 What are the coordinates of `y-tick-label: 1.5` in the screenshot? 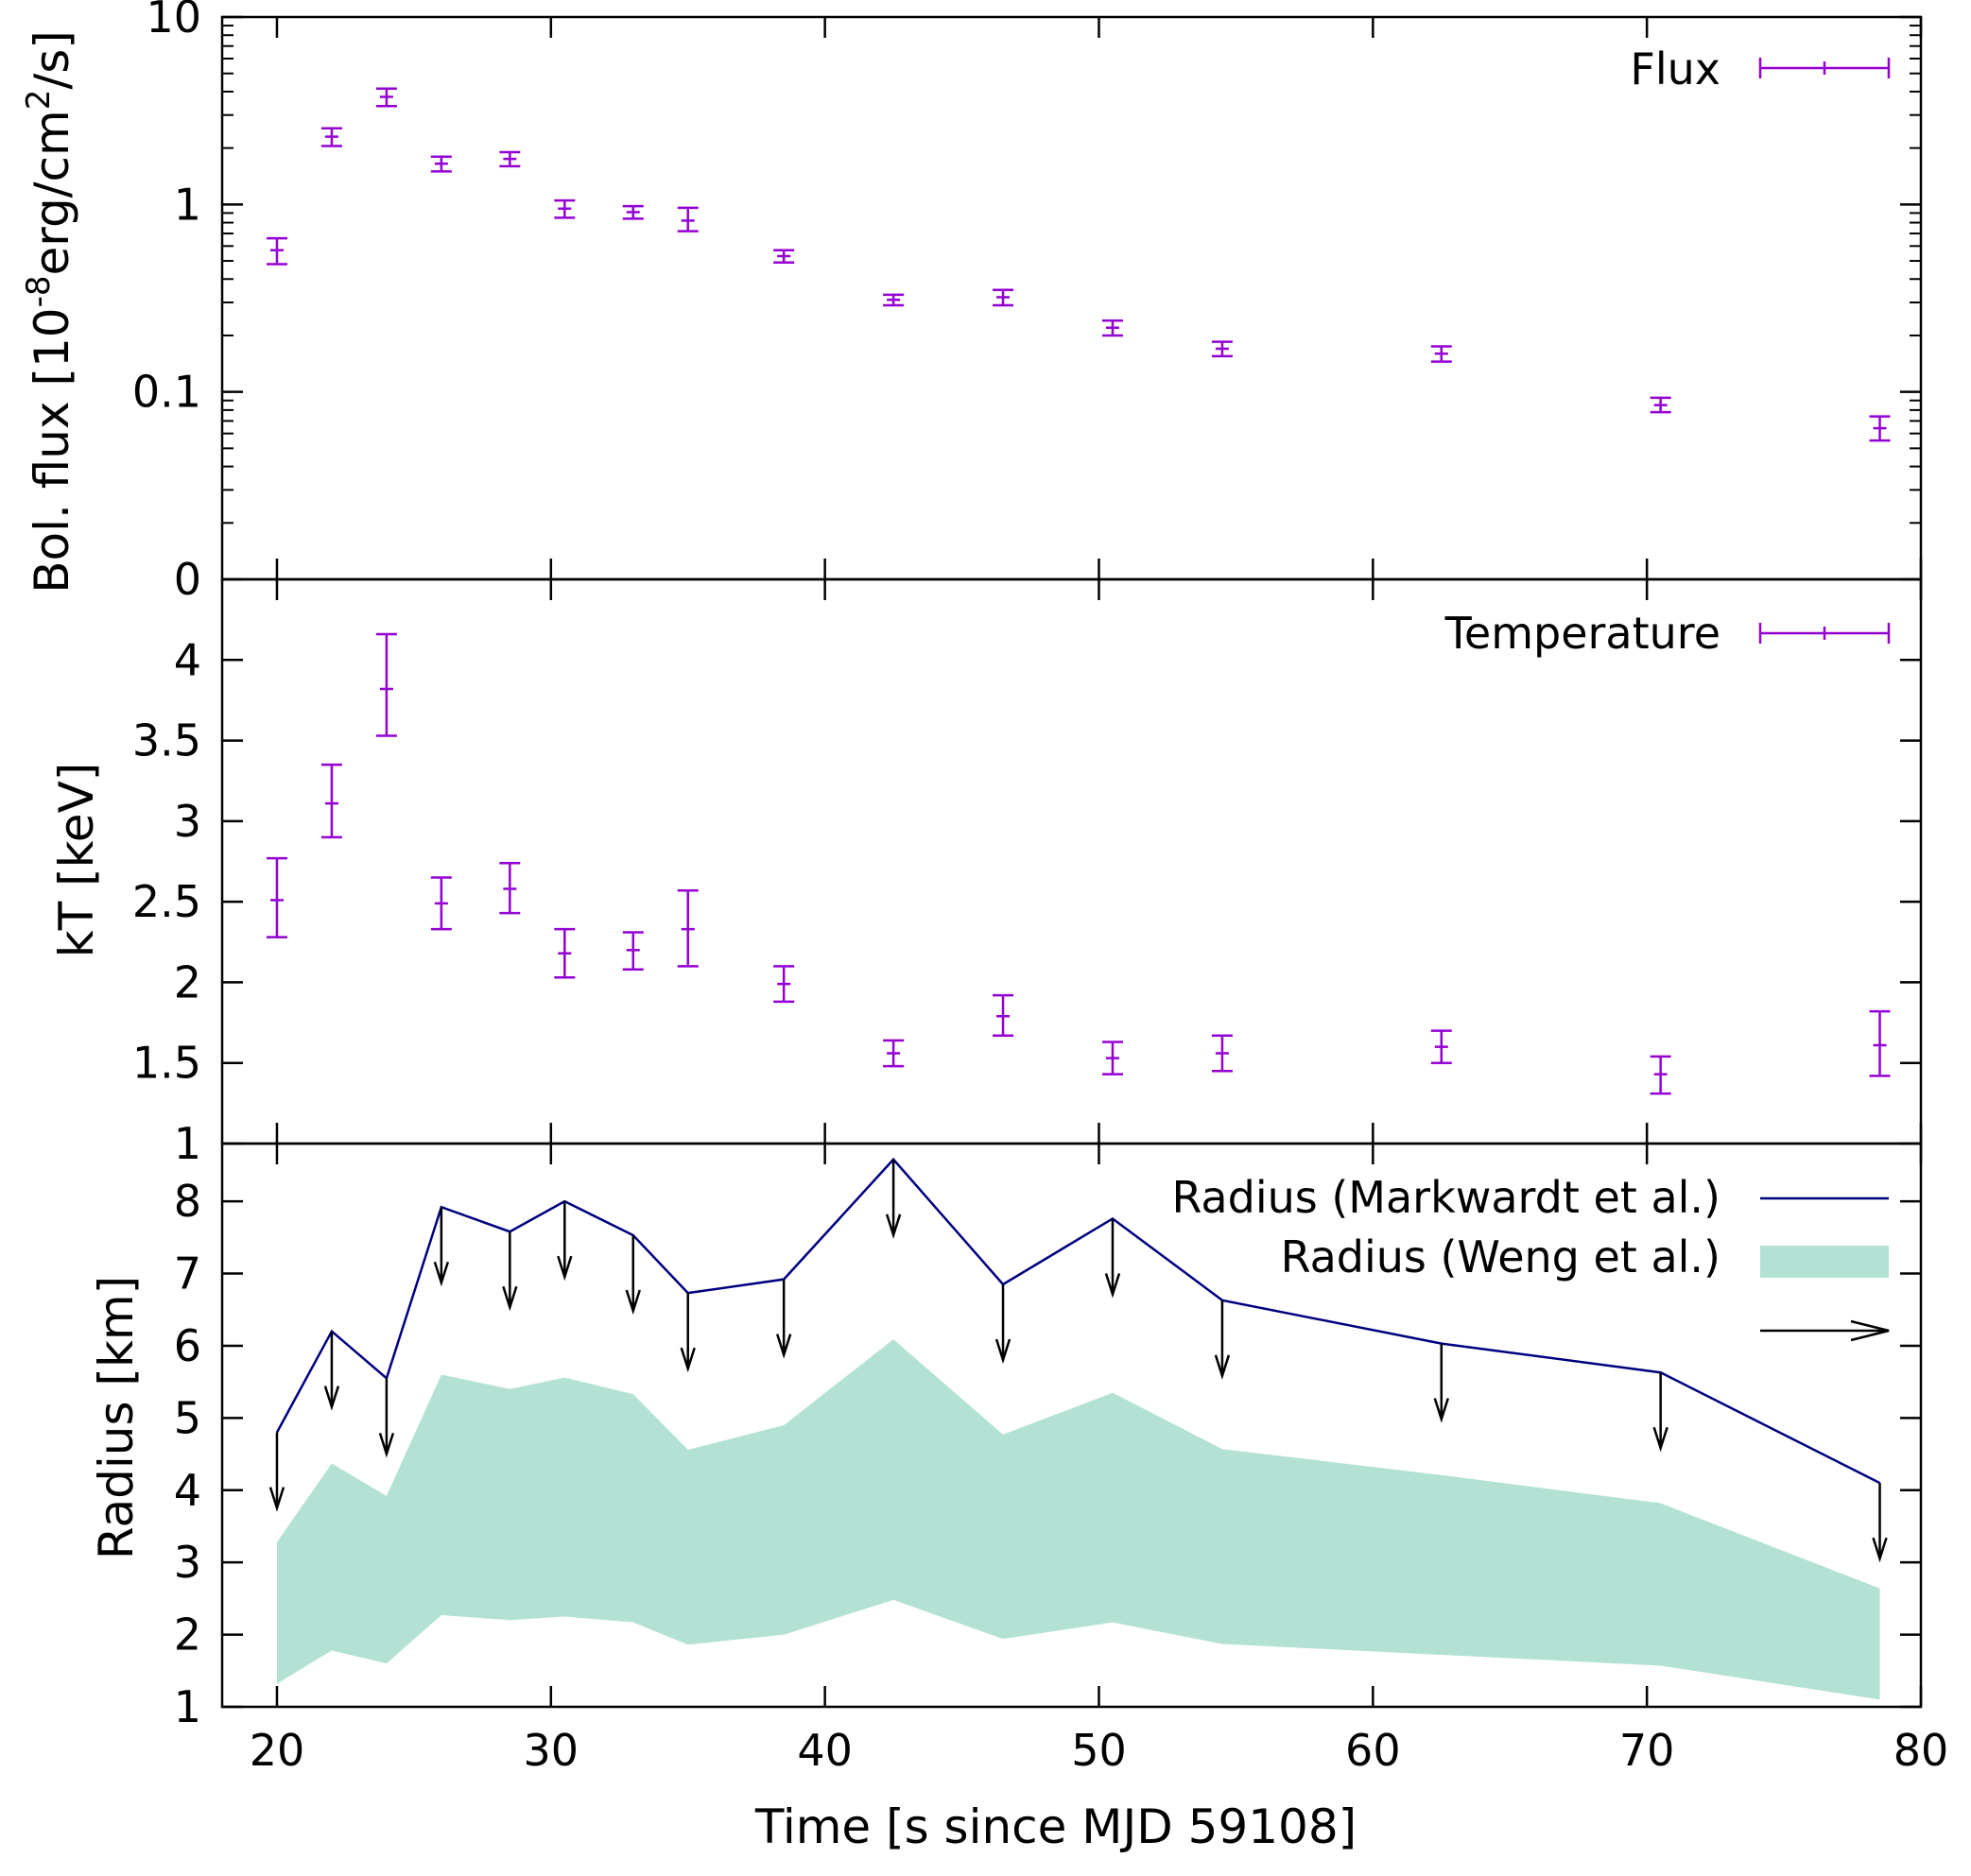 It's located at (167, 1064).